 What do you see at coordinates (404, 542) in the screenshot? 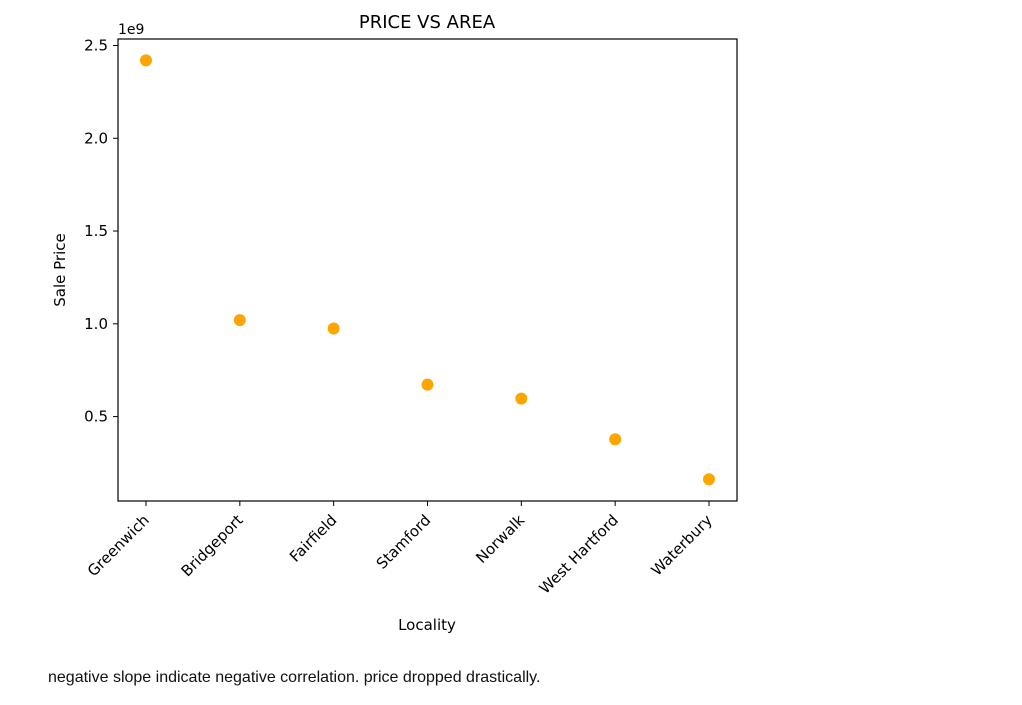
I see `x-tick-label: Stamford` at bounding box center [404, 542].